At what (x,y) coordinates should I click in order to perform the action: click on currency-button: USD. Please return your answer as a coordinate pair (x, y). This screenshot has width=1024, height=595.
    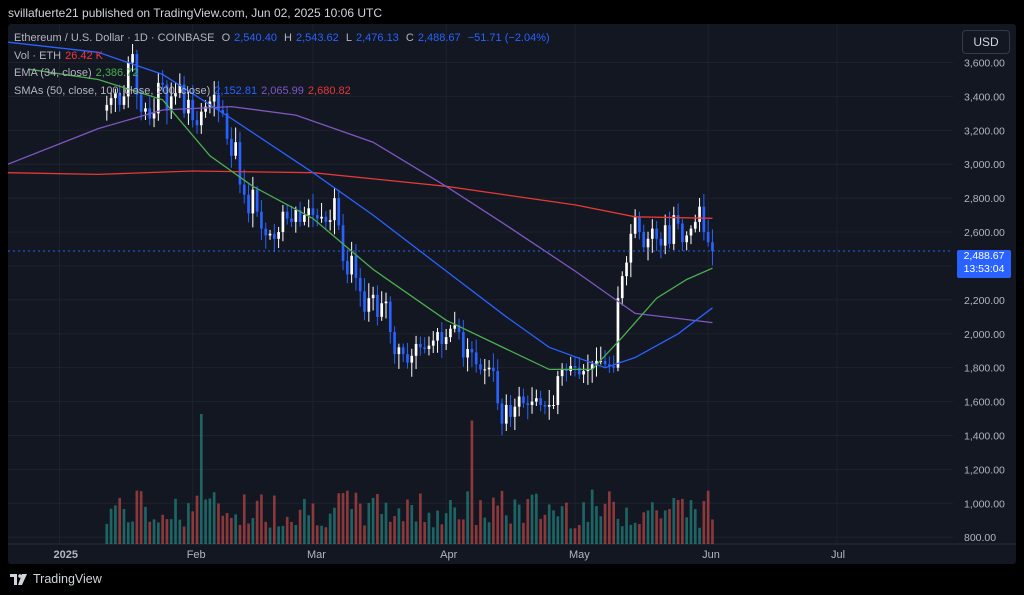
    Looking at the image, I should click on (986, 42).